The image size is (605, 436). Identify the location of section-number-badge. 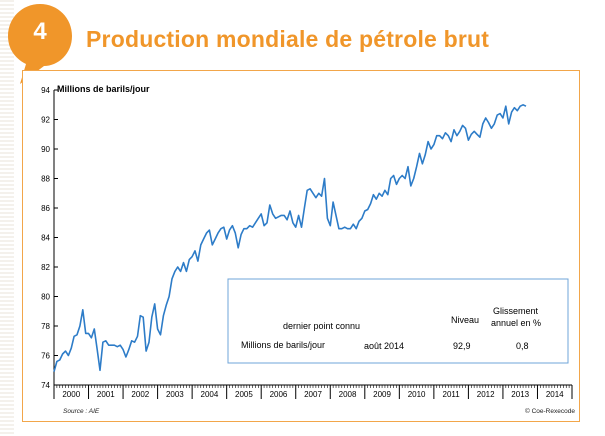
(40, 44).